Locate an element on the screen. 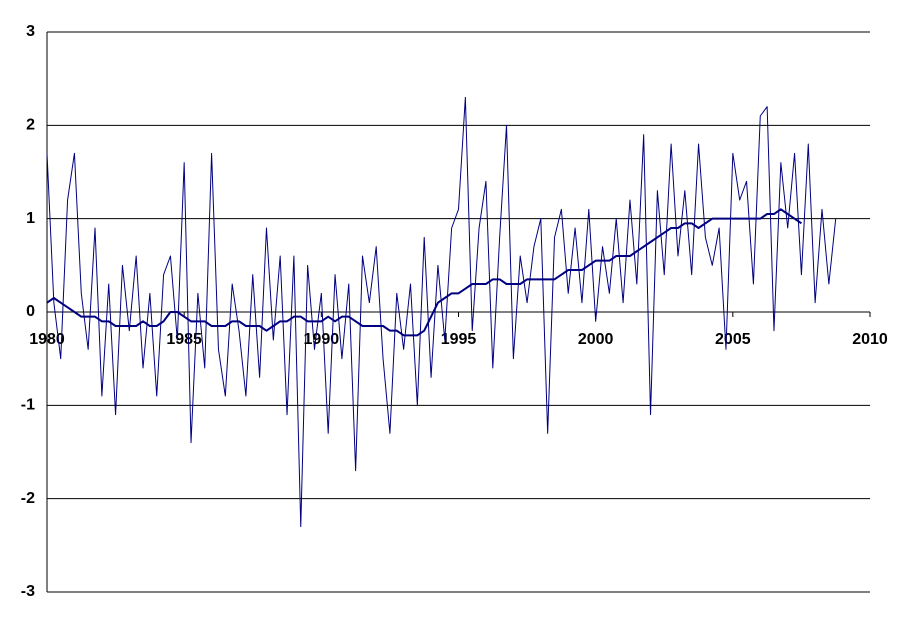  y-tick-label: 3 is located at coordinates (30, 31).